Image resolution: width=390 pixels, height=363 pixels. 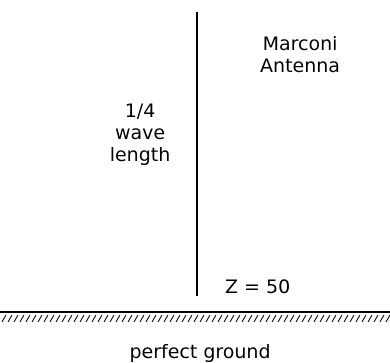 I want to click on quarter-wave-length-label: 1/4 wave length, so click(x=140, y=133).